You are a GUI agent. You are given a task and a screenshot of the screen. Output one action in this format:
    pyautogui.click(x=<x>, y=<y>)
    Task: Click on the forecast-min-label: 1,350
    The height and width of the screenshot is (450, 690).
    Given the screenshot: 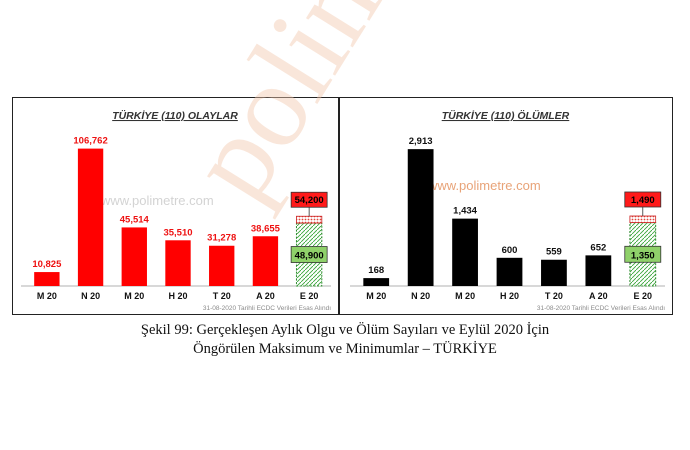 What is the action you would take?
    pyautogui.click(x=643, y=255)
    